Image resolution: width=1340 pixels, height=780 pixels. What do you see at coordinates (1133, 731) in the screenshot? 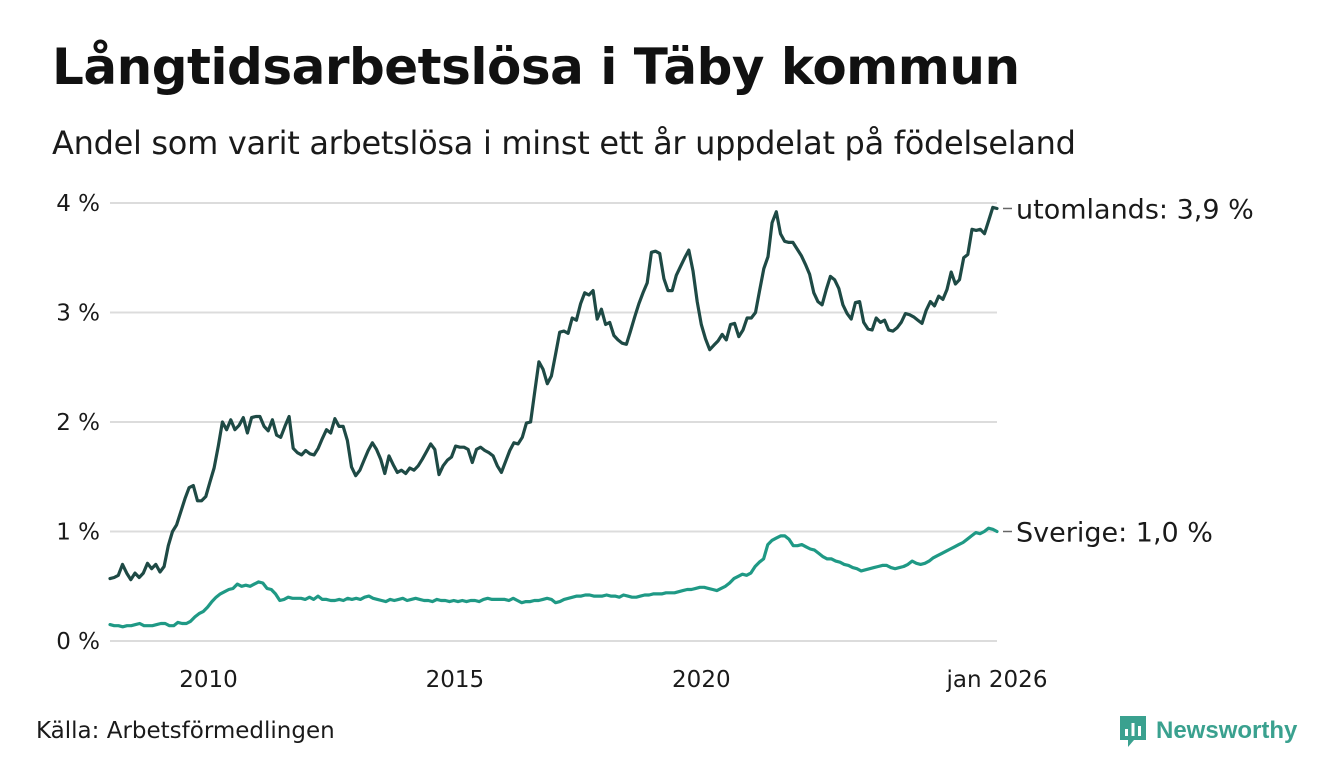
I see `newsworthy-icon` at bounding box center [1133, 731].